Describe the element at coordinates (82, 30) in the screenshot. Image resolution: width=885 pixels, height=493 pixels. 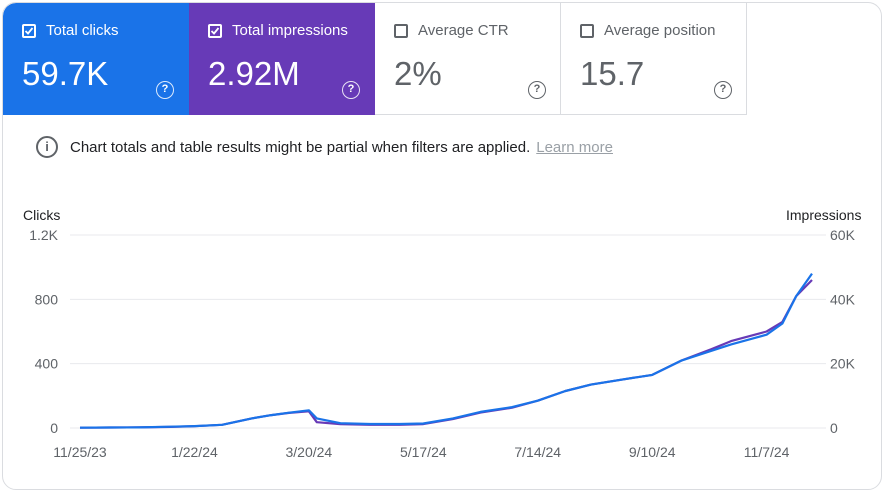
I see `total-clicks-label: Total clicks` at that location.